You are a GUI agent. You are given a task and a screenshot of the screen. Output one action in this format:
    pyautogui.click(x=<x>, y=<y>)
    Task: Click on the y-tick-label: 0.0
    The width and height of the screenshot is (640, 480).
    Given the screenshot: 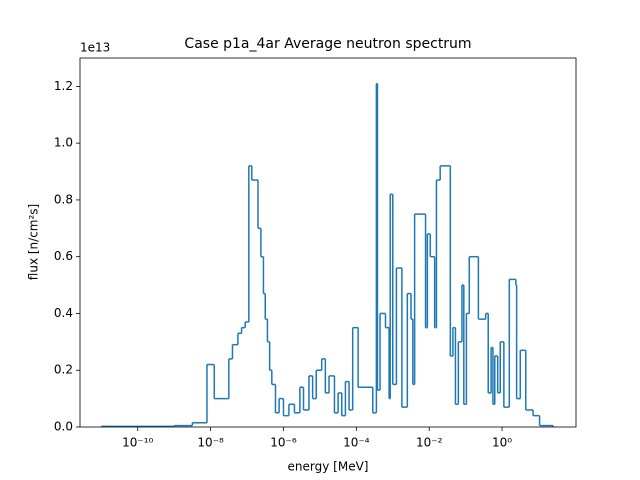 What is the action you would take?
    pyautogui.click(x=63, y=427)
    